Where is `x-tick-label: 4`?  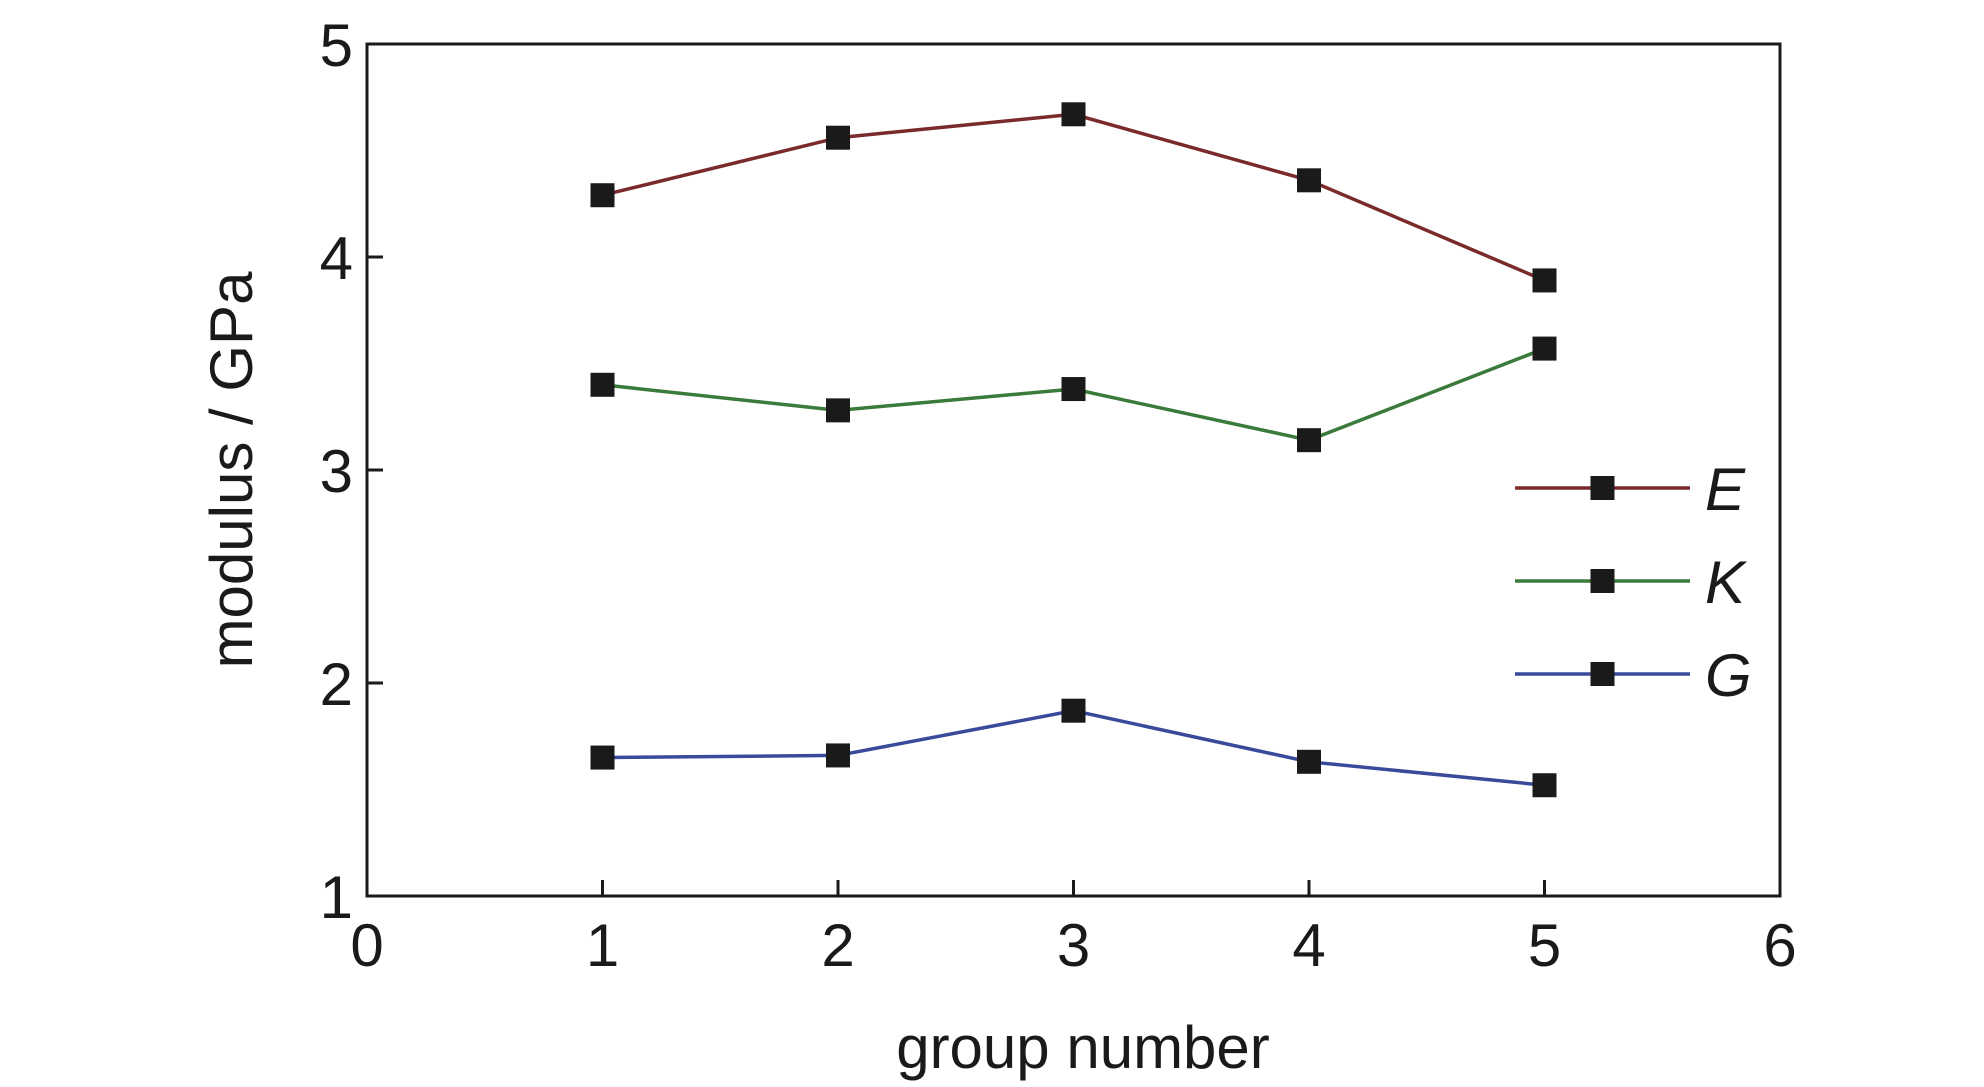 x-tick-label: 4 is located at coordinates (1308, 945).